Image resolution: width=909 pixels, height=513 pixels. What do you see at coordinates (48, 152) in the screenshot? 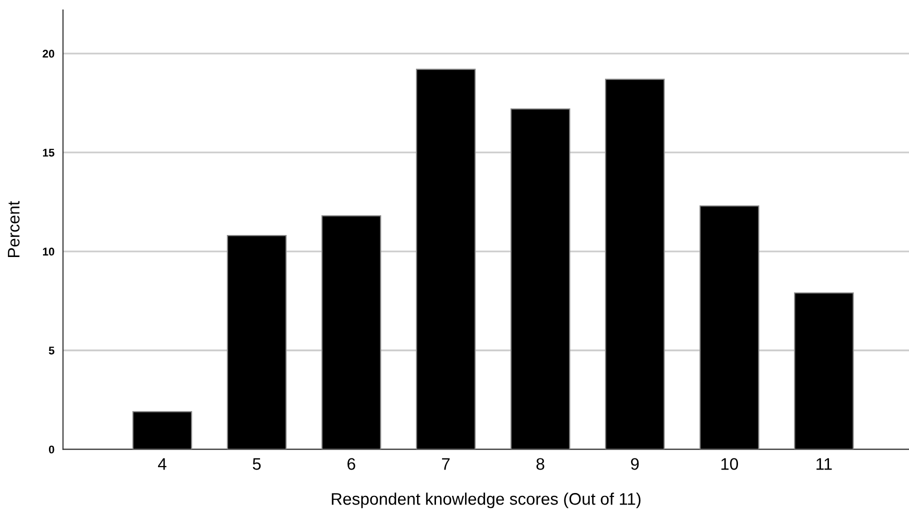
I see `y-tick-label: 15` at bounding box center [48, 152].